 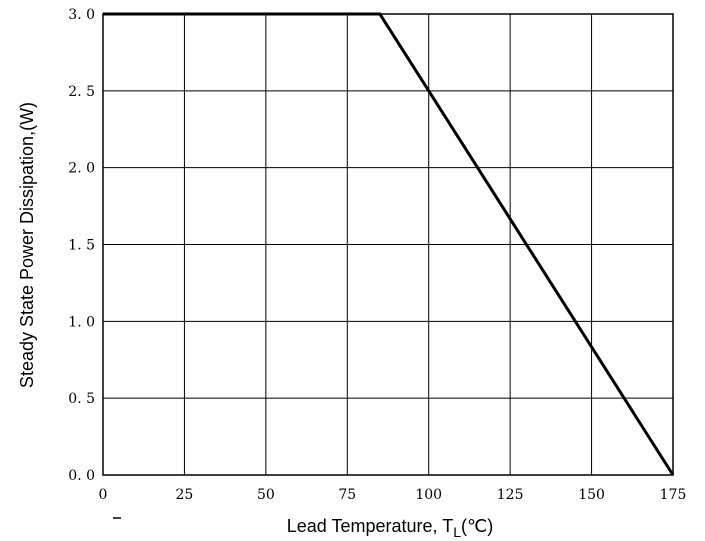 What do you see at coordinates (81, 15) in the screenshot?
I see `y-tick-label: 3. 0` at bounding box center [81, 15].